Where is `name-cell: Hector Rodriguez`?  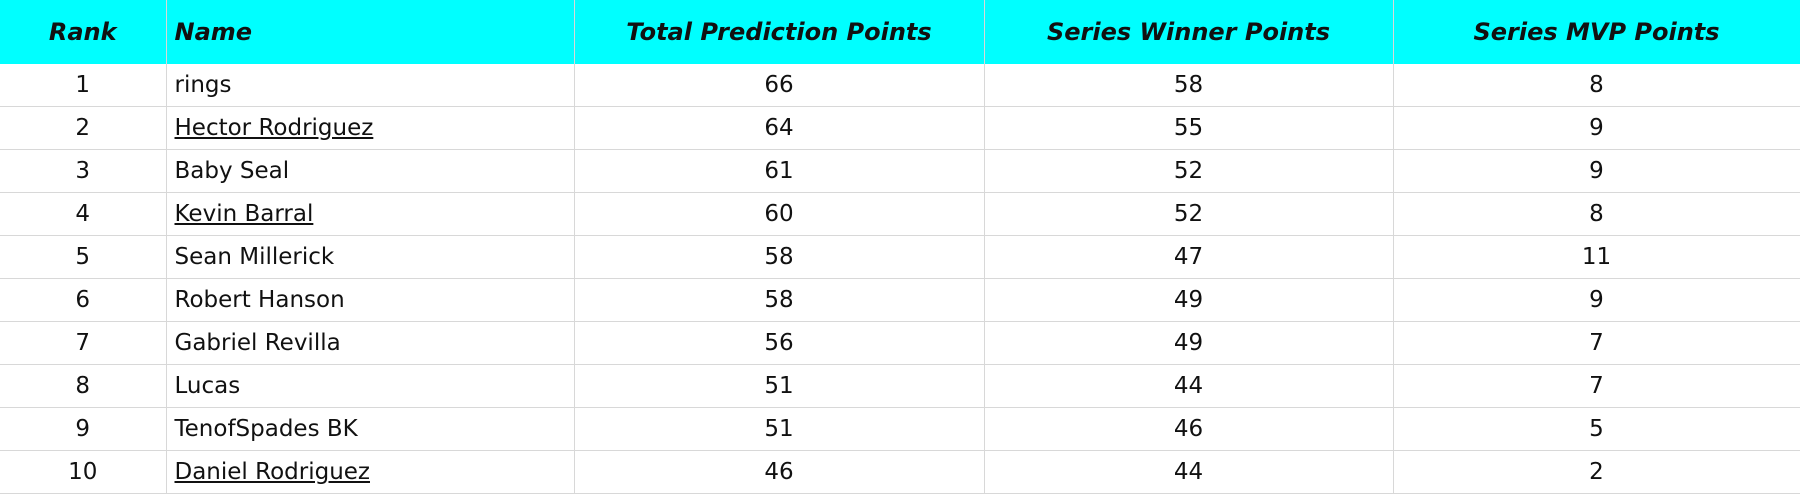
name-cell: Hector Rodriguez is located at coordinates (370, 128).